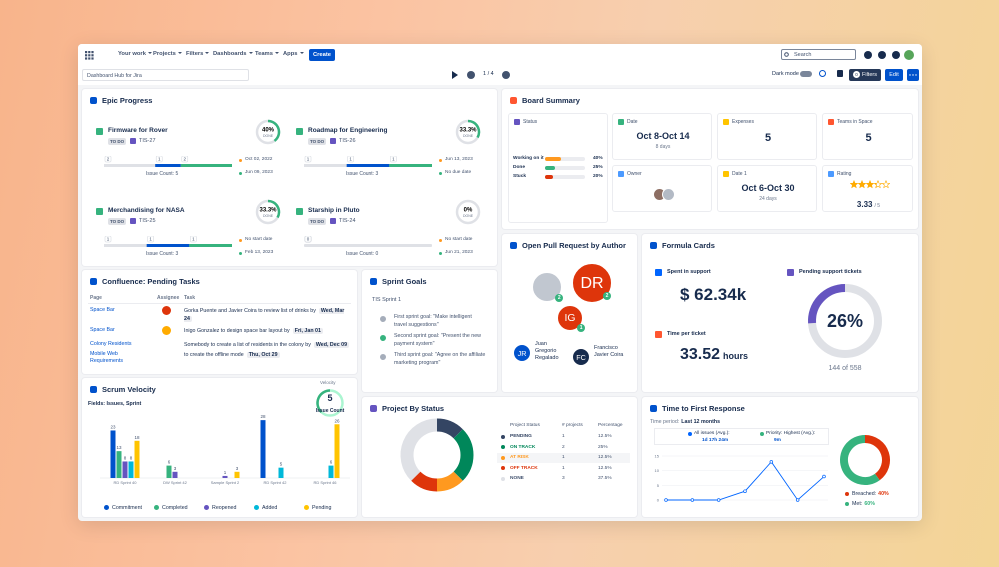 The image size is (999, 567). I want to click on line, so click(745, 481).